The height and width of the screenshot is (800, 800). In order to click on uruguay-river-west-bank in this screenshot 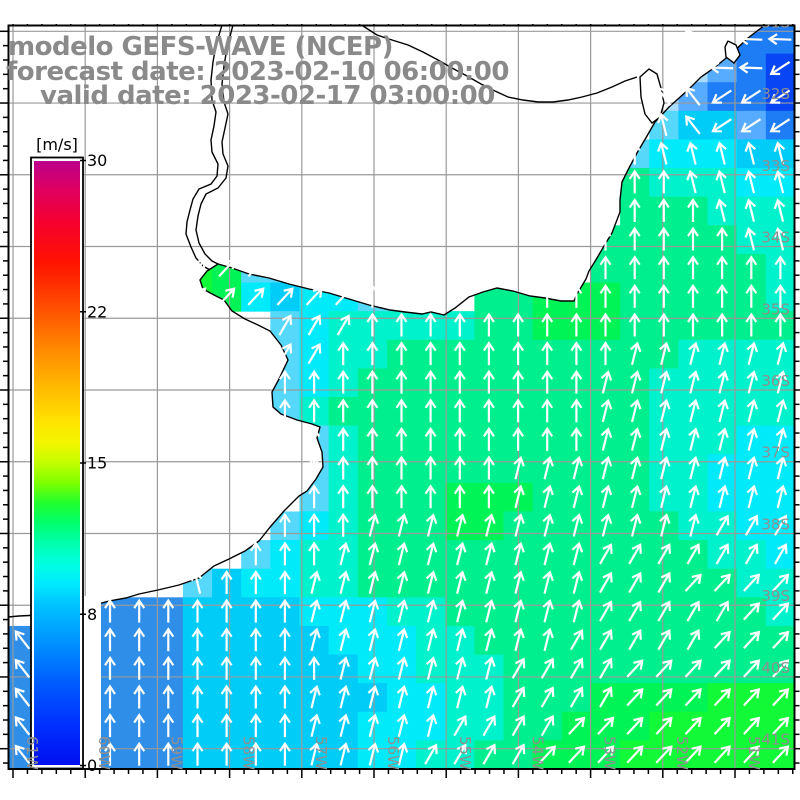, I will do `click(204, 147)`.